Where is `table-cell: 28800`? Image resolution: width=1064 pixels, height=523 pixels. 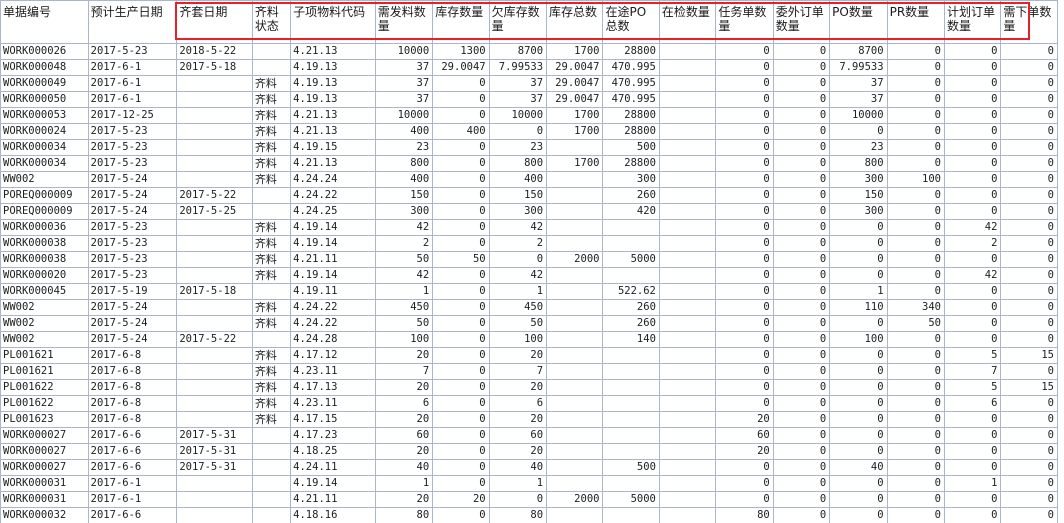 table-cell: 28800 is located at coordinates (631, 115).